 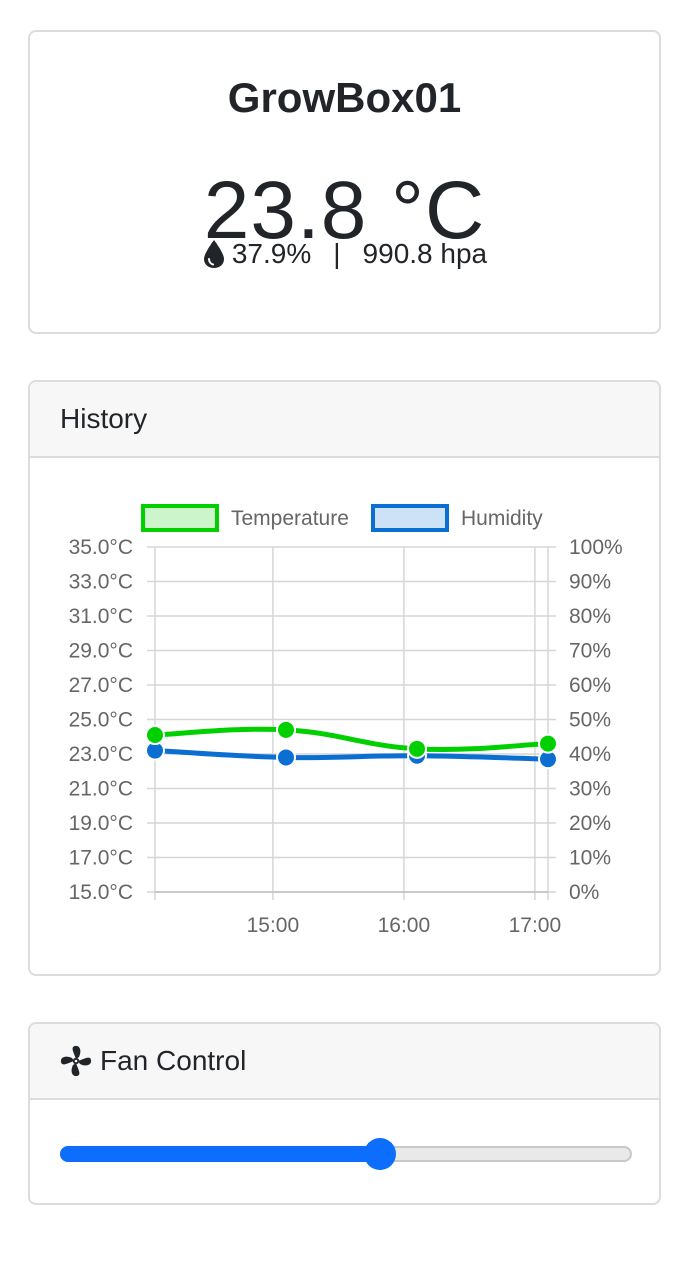 I want to click on y-right-tick-label: 0%, so click(x=584, y=892).